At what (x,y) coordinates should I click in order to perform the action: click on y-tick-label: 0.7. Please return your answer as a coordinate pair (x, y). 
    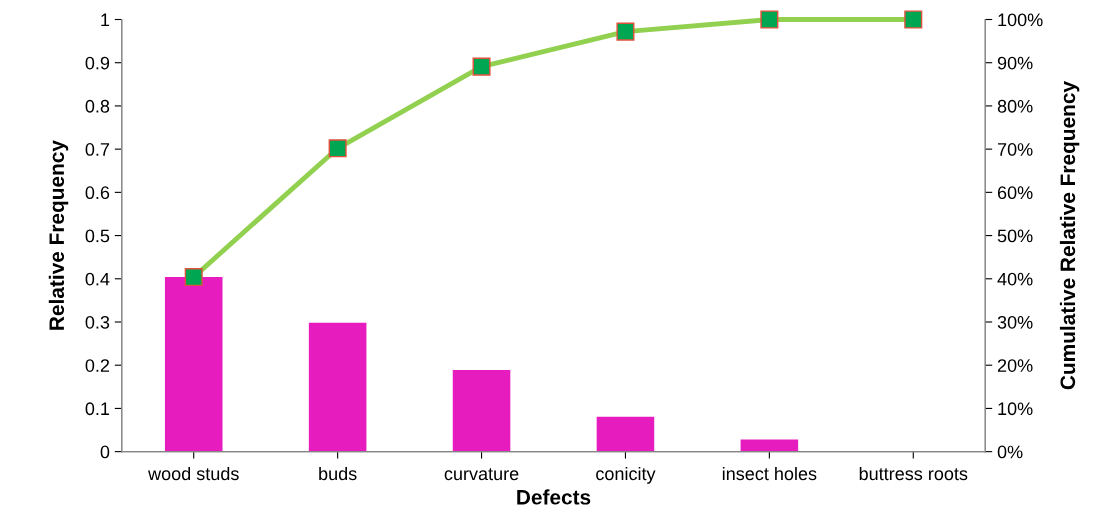
    Looking at the image, I should click on (97, 149).